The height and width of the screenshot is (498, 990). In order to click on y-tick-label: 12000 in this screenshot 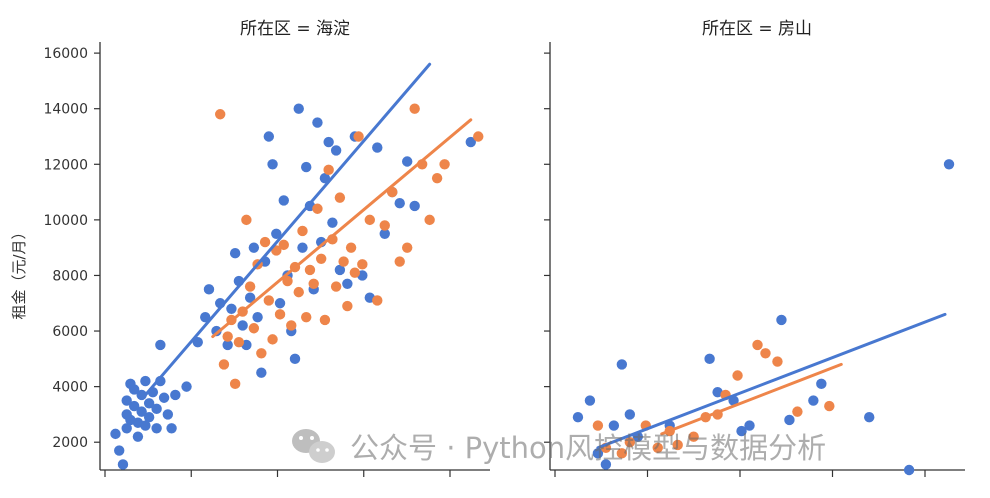, I will do `click(65, 165)`.